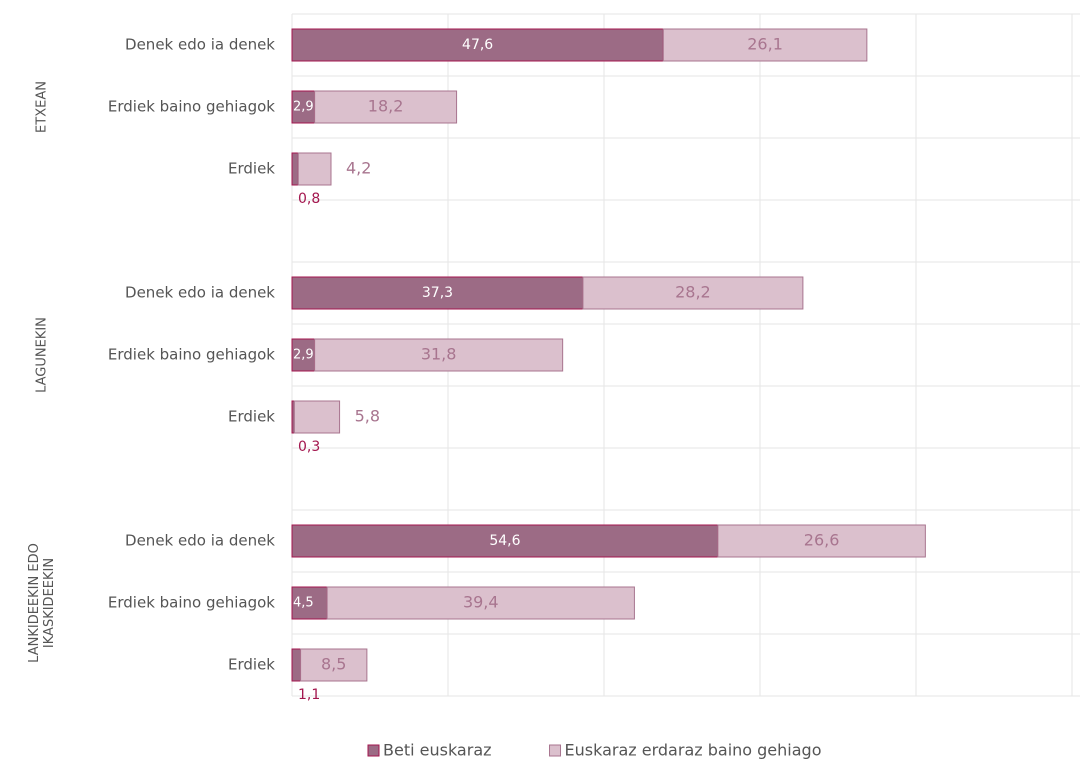  What do you see at coordinates (477, 45) in the screenshot?
I see `value-label: 47,6` at bounding box center [477, 45].